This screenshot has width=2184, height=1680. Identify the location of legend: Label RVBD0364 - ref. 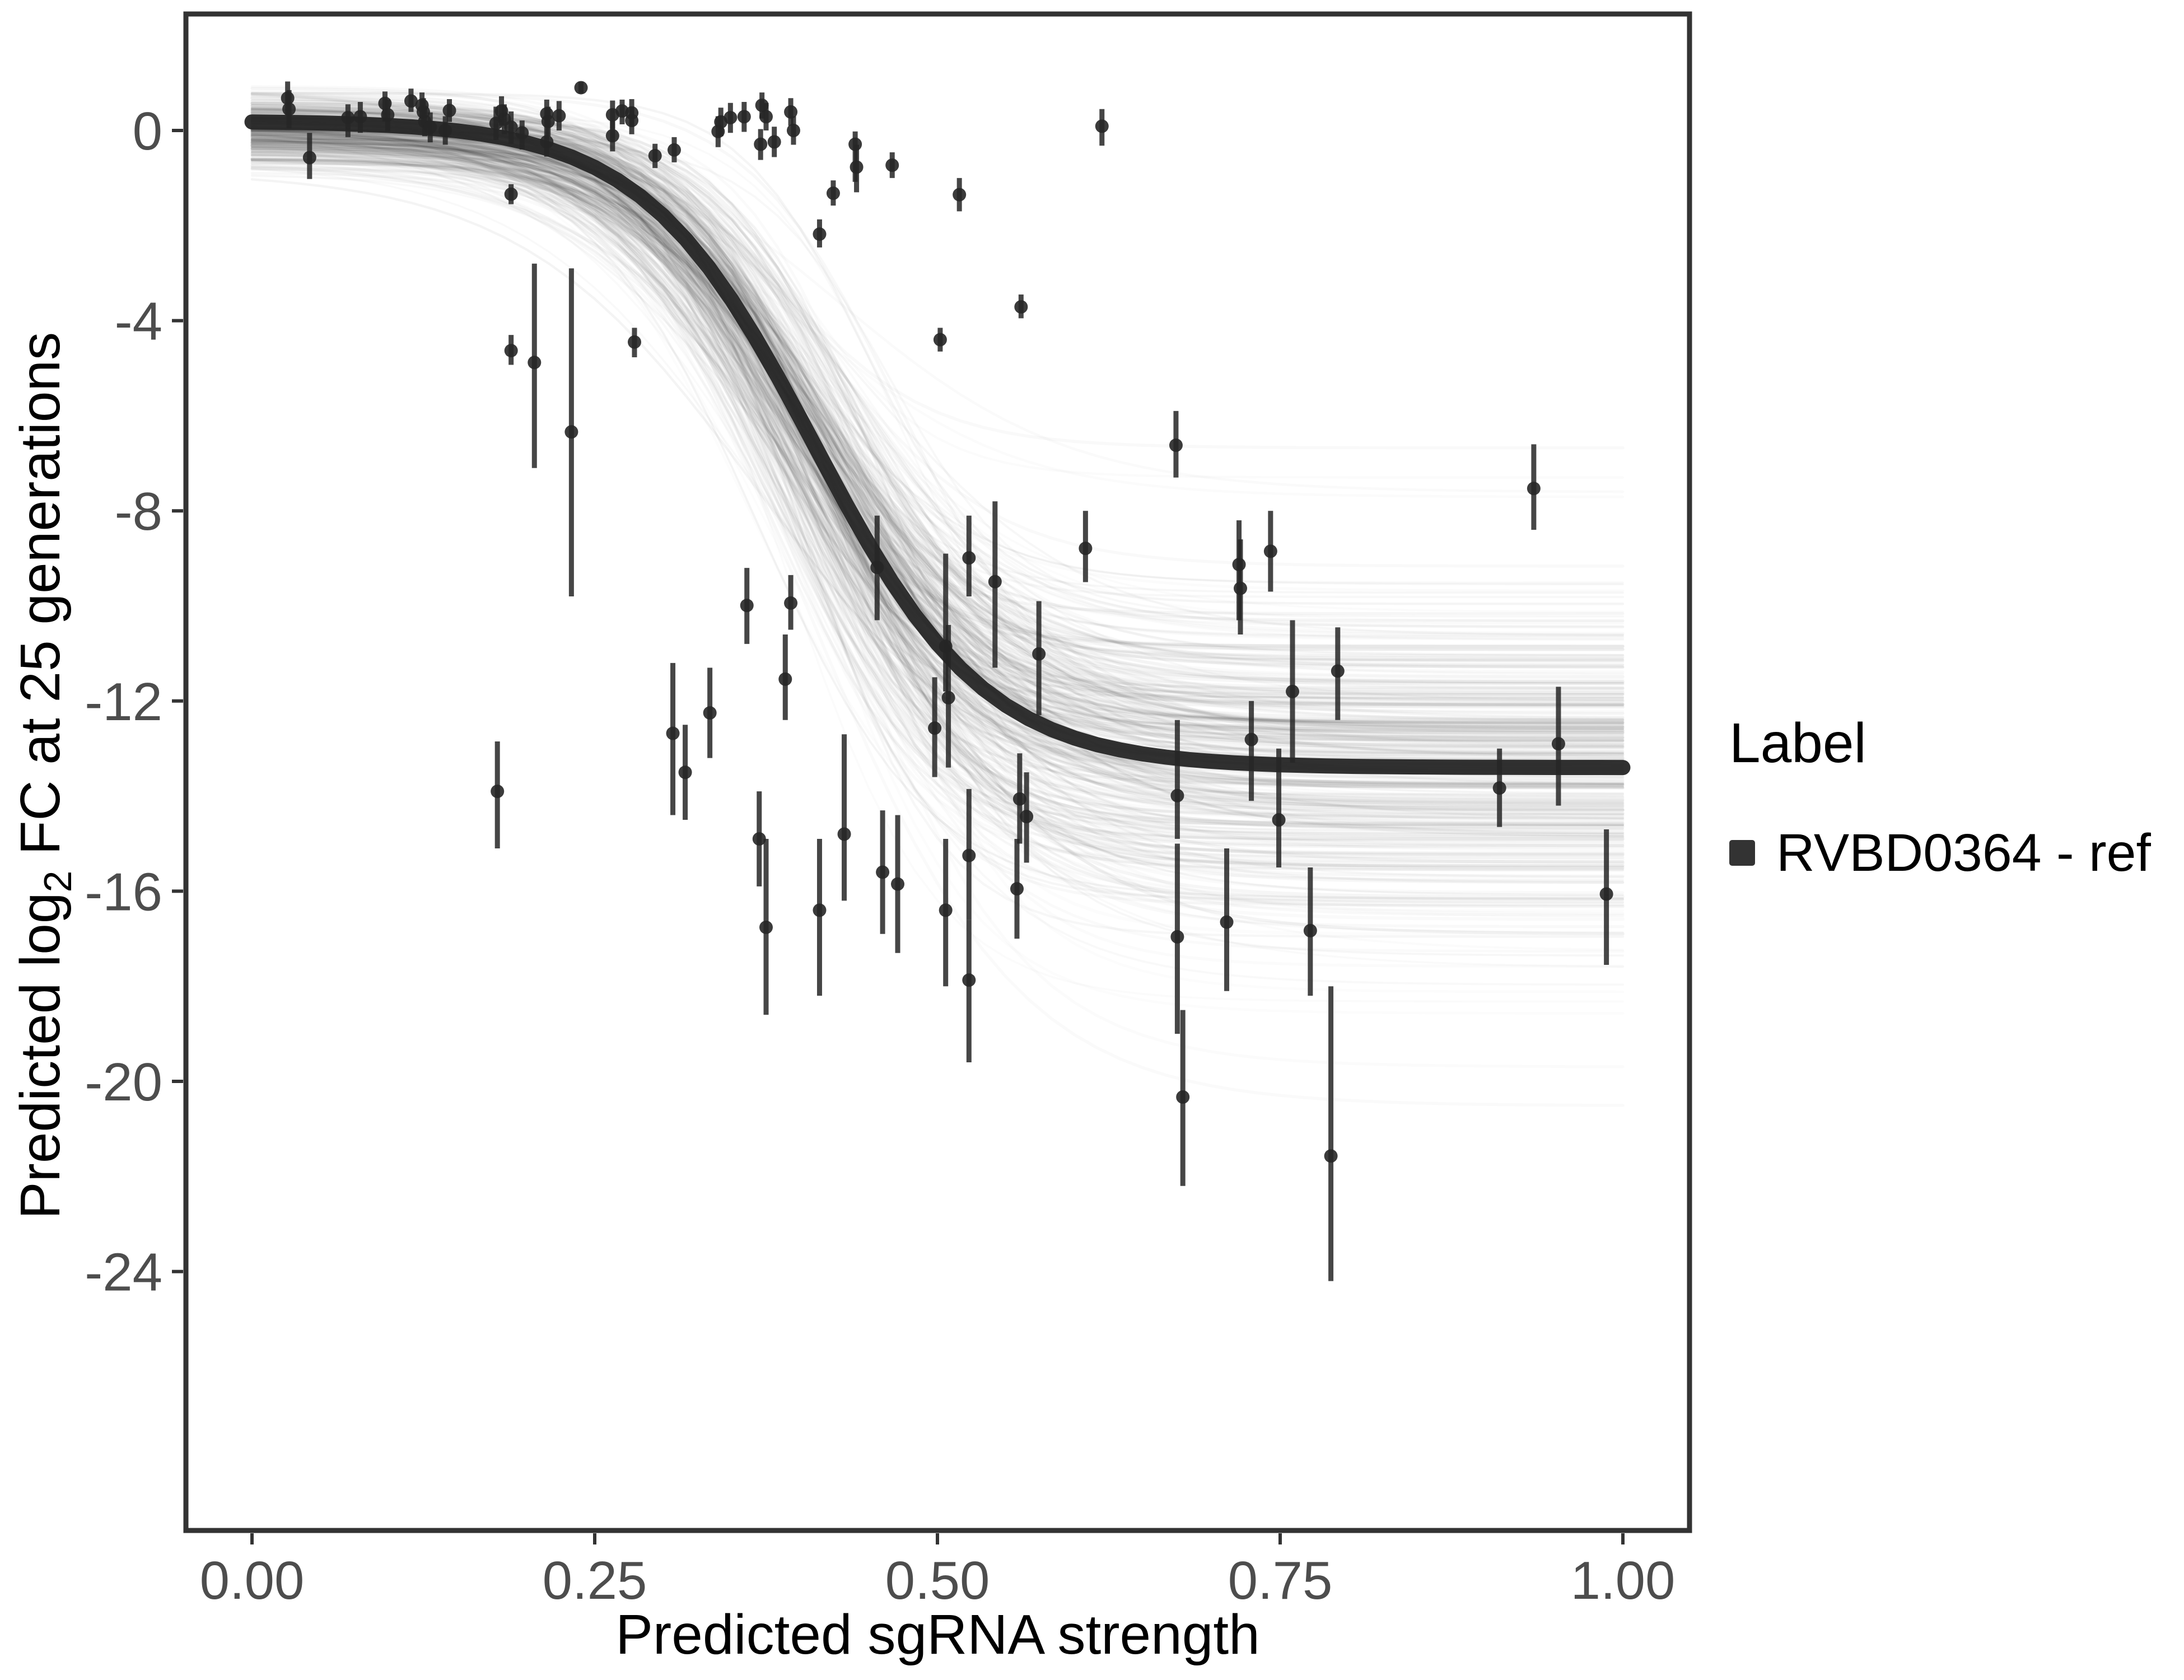
(1948, 797).